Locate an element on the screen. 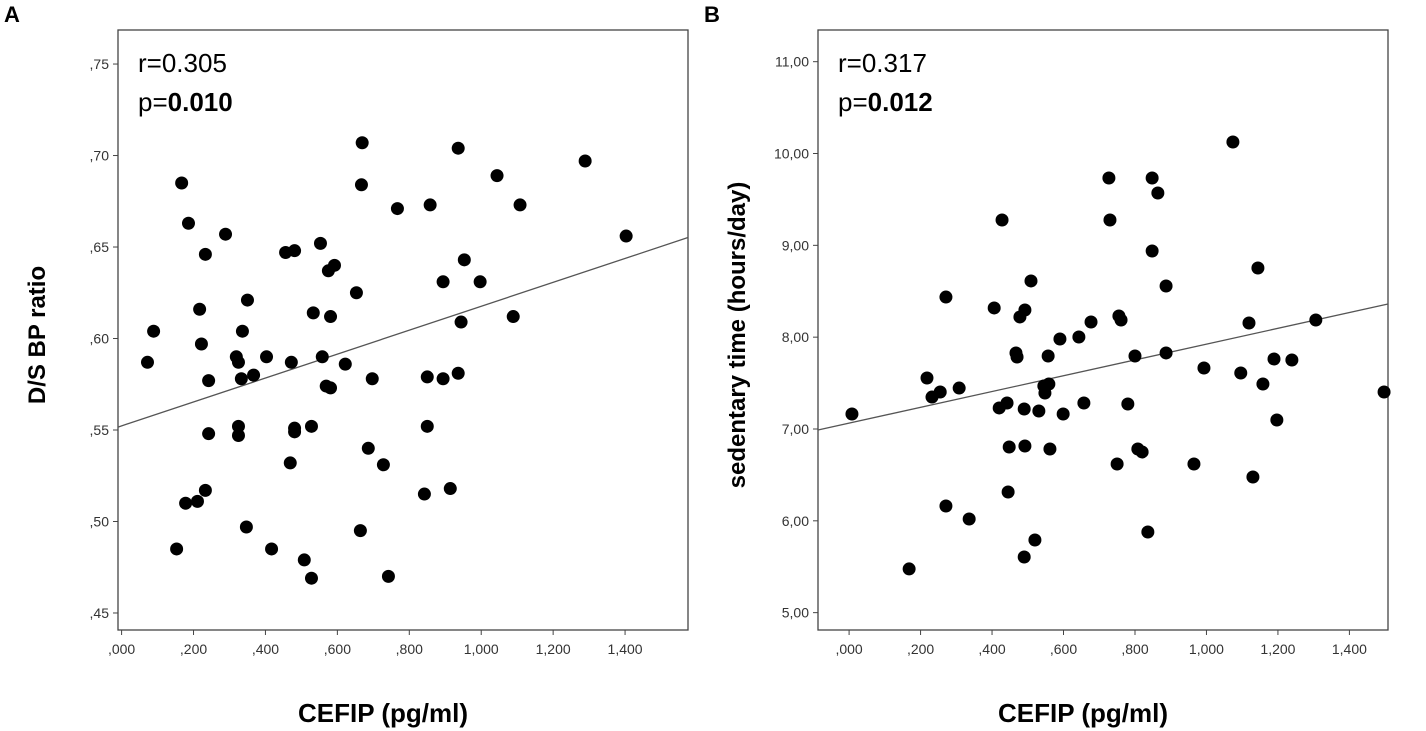 The width and height of the screenshot is (1426, 731). x-tick-label: 1,000 is located at coordinates (481, 649).